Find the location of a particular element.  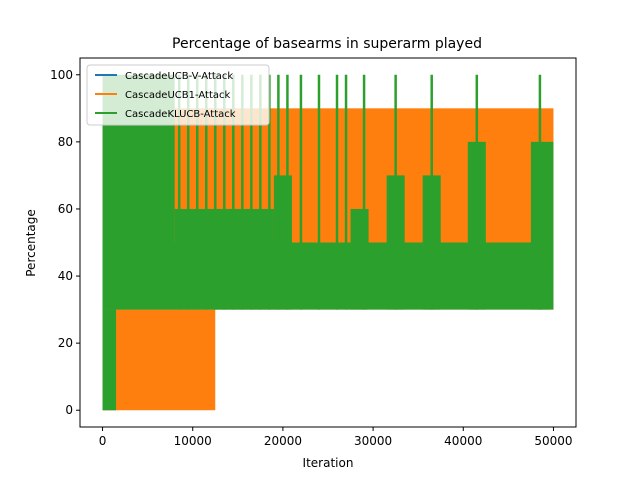

x-axis: 0 10000 20000 30000 40000 50000 is located at coordinates (336, 437).